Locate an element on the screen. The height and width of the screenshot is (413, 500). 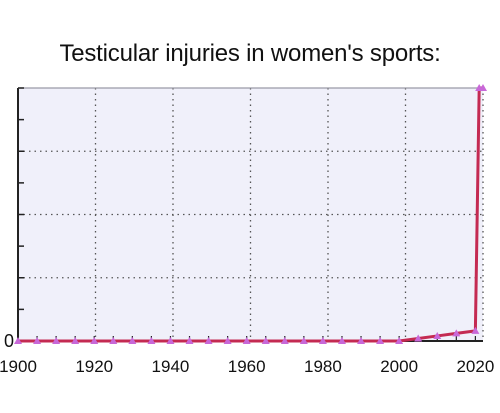
x-tick-label: 1920 is located at coordinates (94, 366).